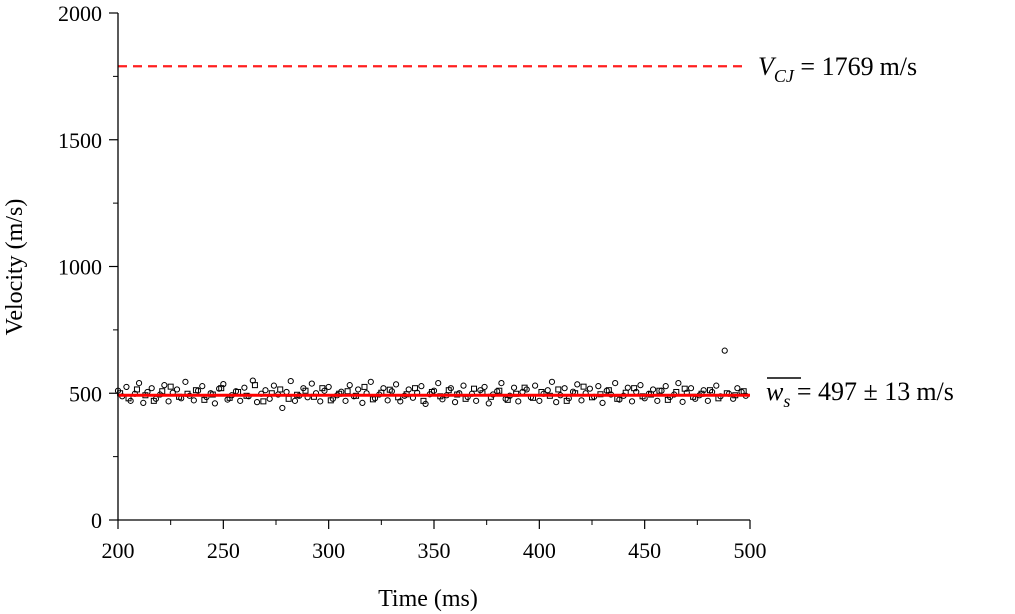 The height and width of the screenshot is (614, 1015). I want to click on y-tick-label: 2000, so click(80, 13).